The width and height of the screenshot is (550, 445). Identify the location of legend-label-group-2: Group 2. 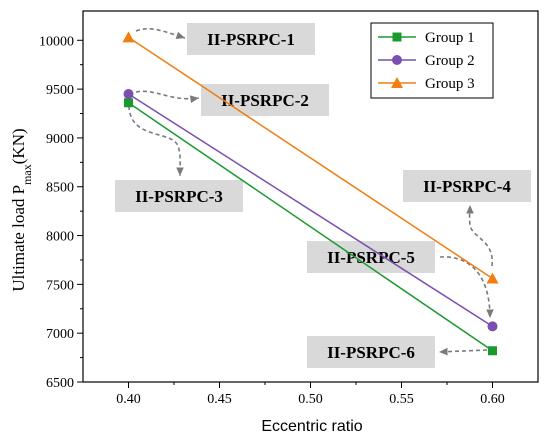
(450, 61).